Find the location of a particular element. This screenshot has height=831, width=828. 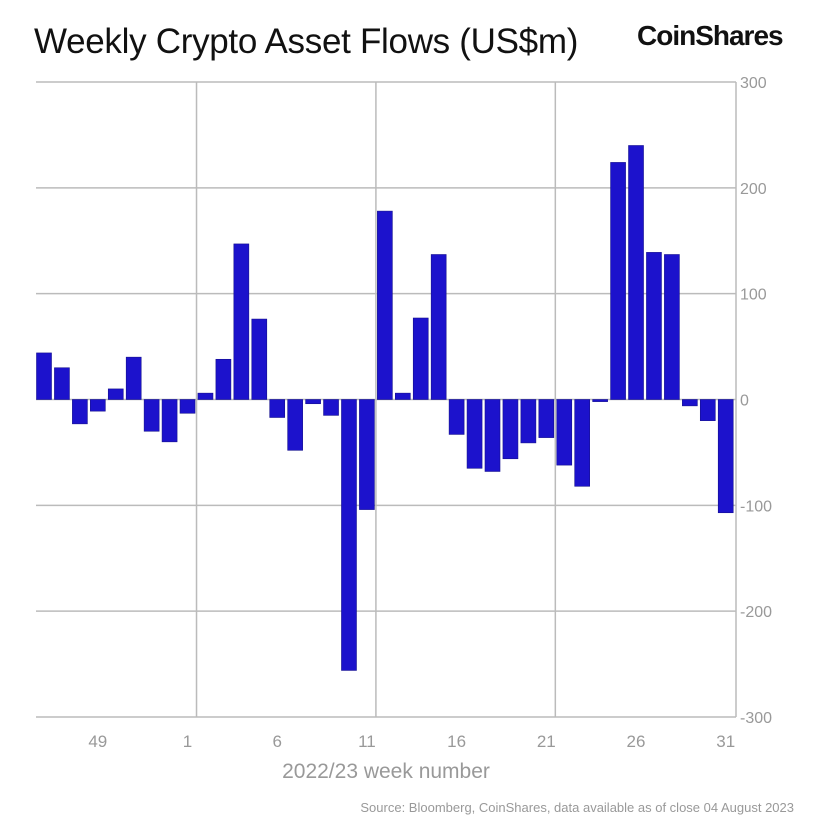

y-tick-label: 100 is located at coordinates (753, 295).